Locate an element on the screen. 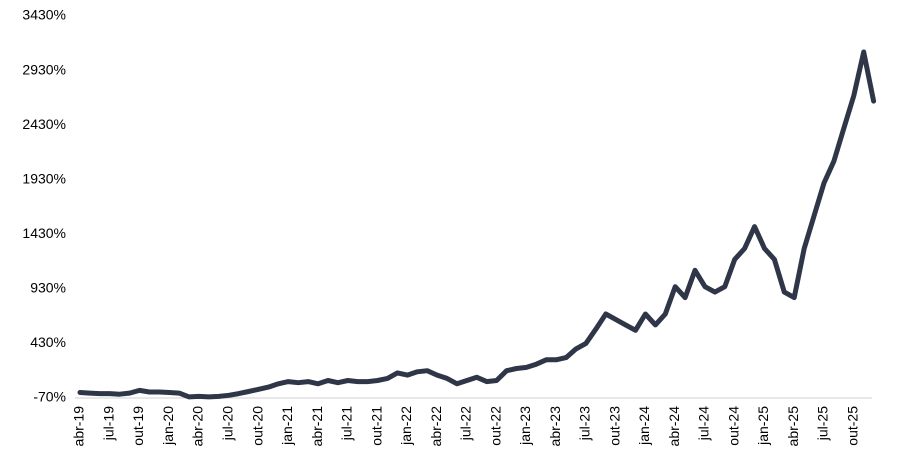 This screenshot has height=466, width=899. x-tick-label: out-19 is located at coordinates (138, 426).